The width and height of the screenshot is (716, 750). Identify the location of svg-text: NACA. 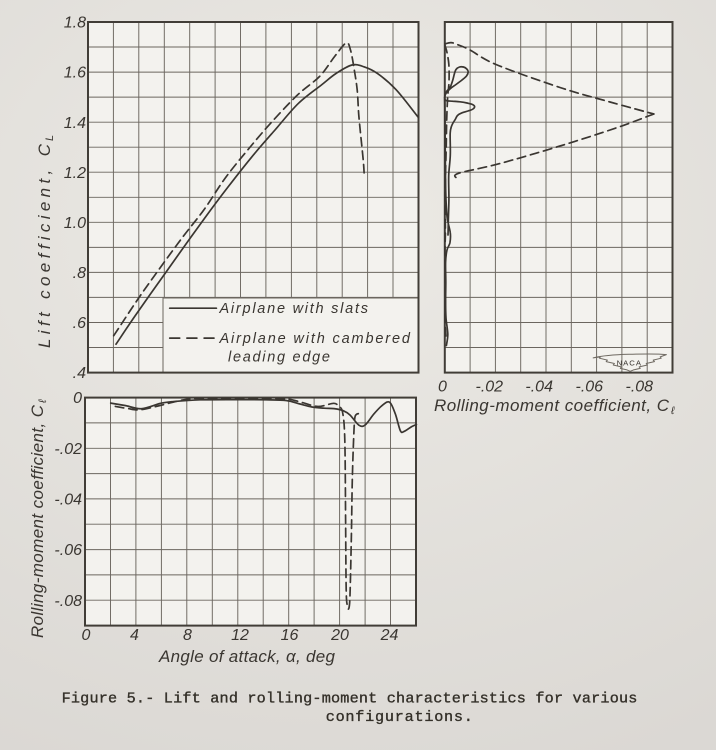
(629, 363).